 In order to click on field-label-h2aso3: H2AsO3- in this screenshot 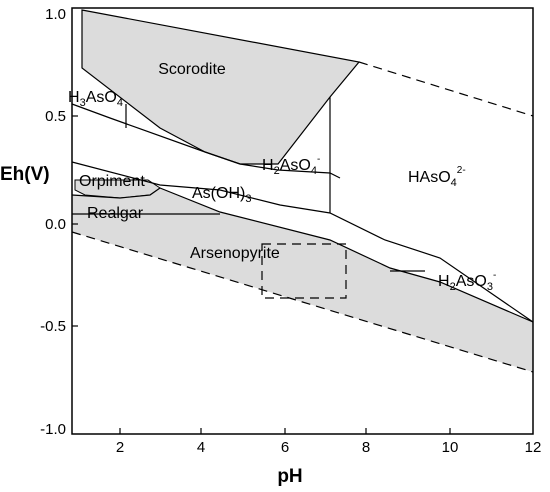, I will do `click(467, 281)`.